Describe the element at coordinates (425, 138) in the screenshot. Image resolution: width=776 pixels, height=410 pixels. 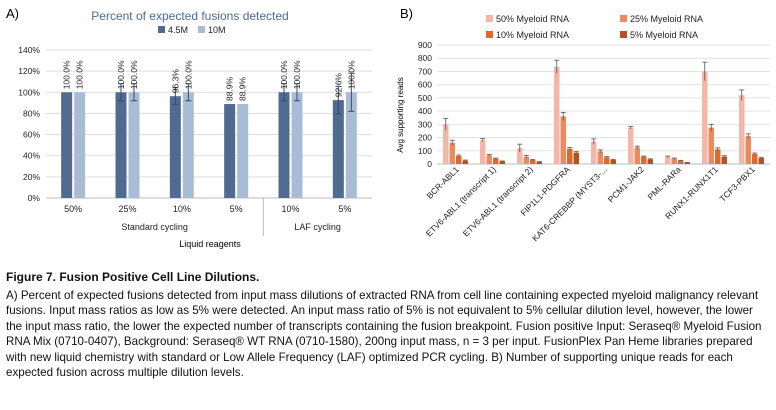
I see `y-tick-label-b: 200` at that location.